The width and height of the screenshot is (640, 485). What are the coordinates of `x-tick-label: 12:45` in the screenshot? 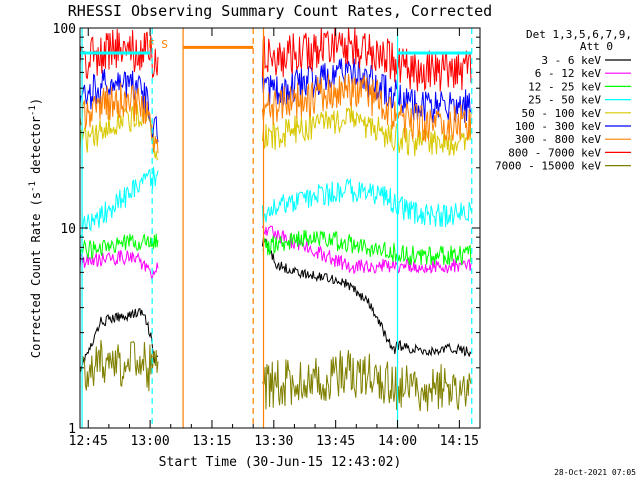 It's located at (88, 441).